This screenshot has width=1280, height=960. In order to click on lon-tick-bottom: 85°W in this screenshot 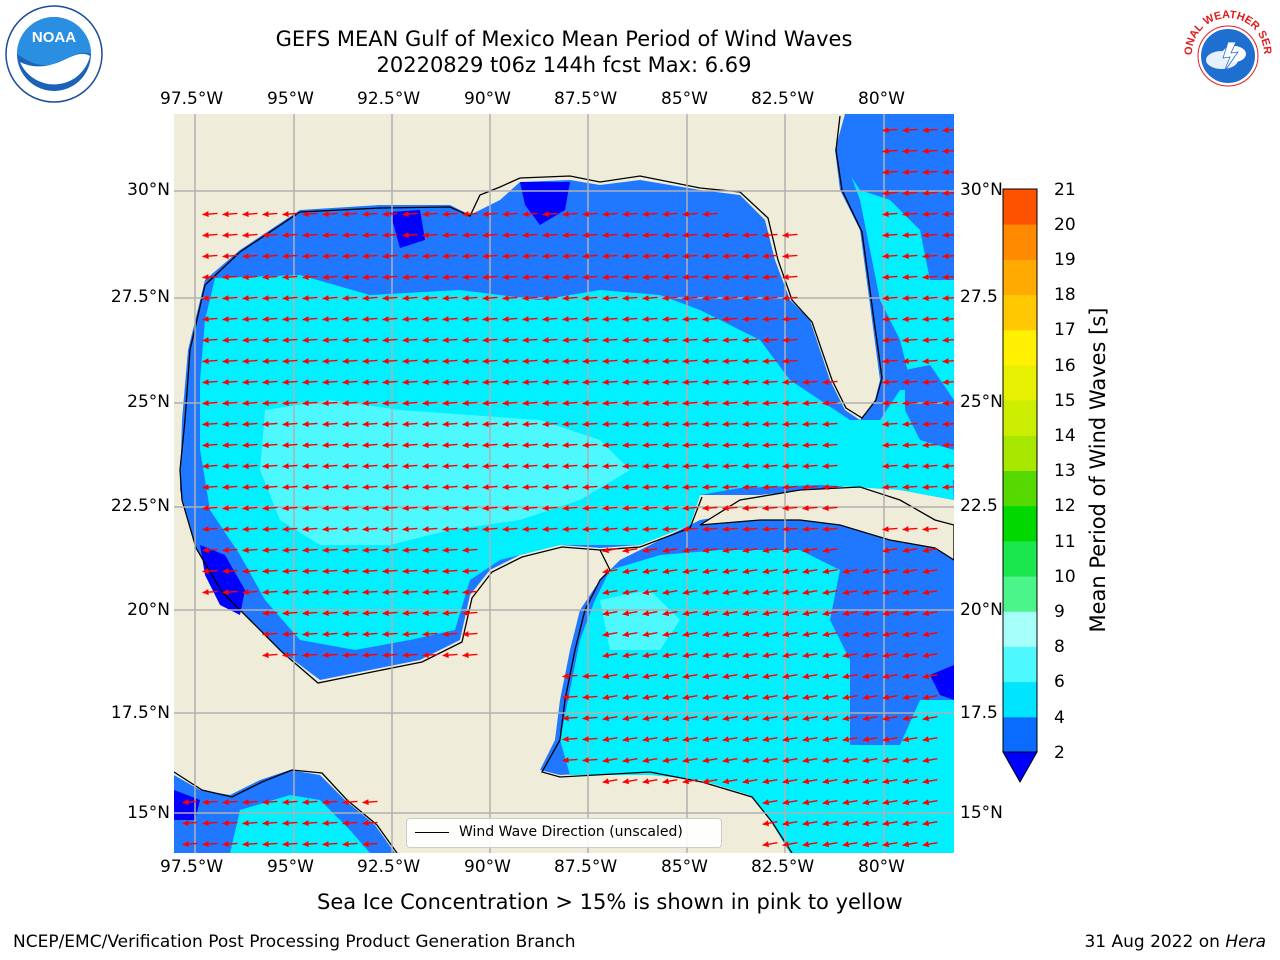, I will do `click(684, 867)`.